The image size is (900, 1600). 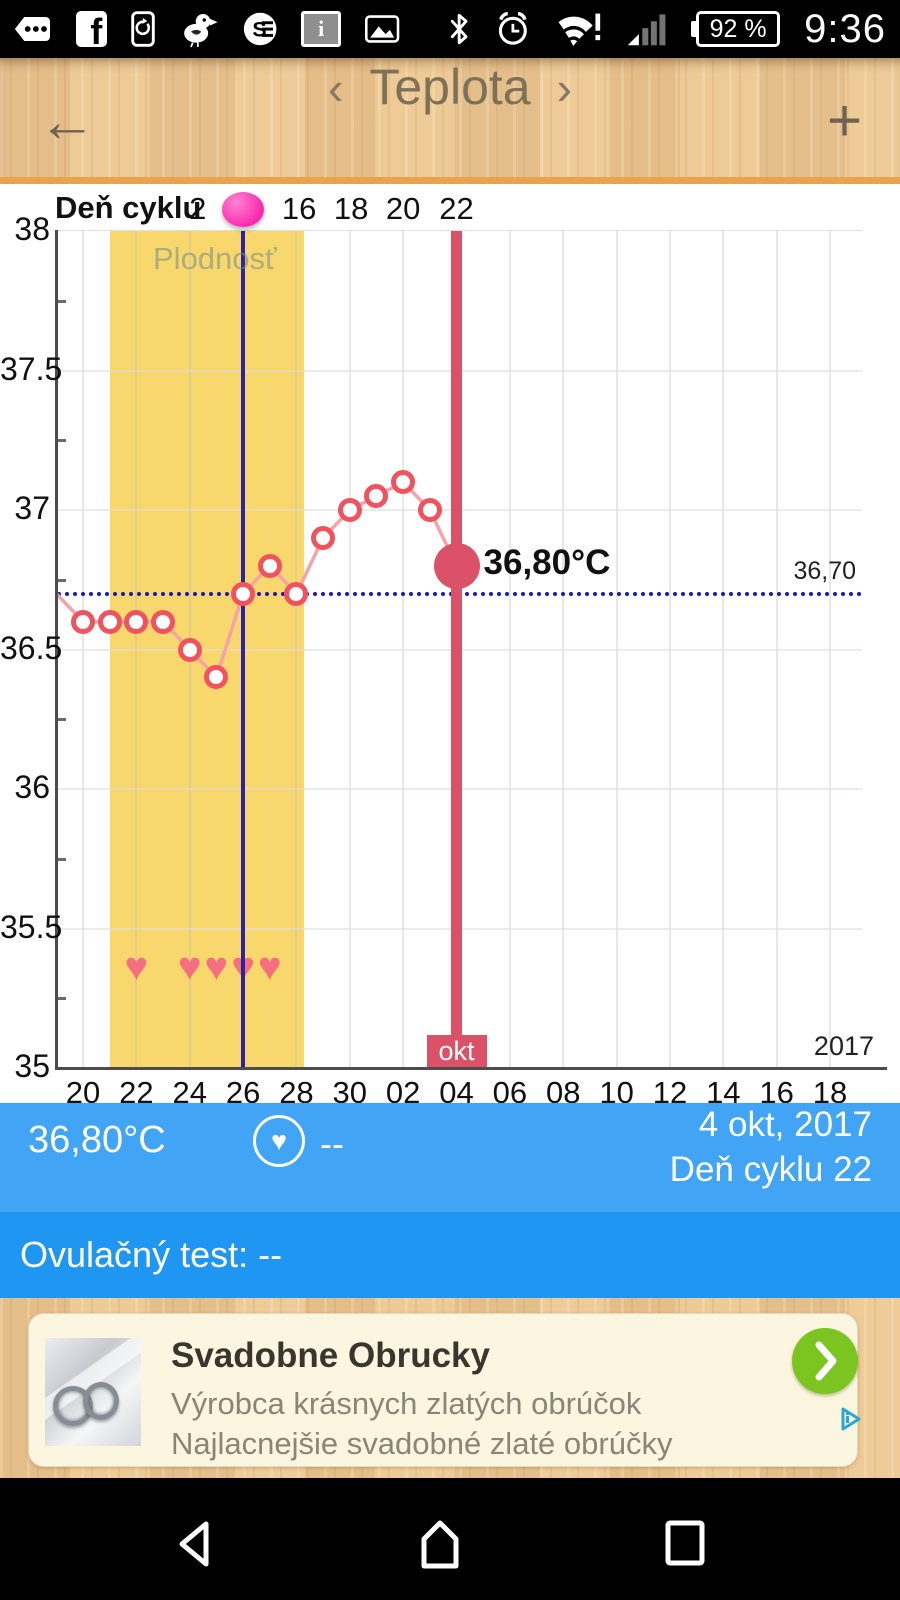 I want to click on ad-description-1: Výrobca krásnych zlatých obrúčok, so click(x=406, y=1403).